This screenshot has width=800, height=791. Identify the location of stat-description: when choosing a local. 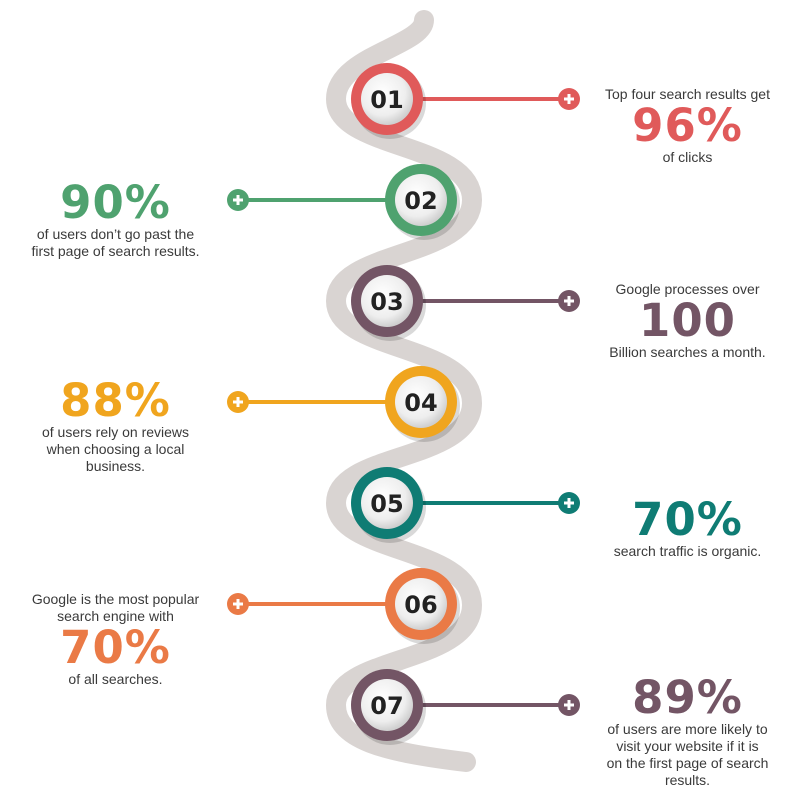
(115, 449).